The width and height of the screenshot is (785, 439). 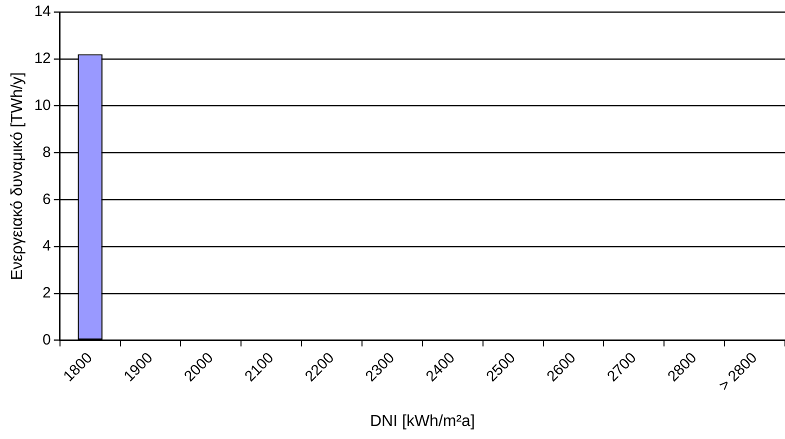 What do you see at coordinates (42, 59) in the screenshot?
I see `y-tick-label: 12` at bounding box center [42, 59].